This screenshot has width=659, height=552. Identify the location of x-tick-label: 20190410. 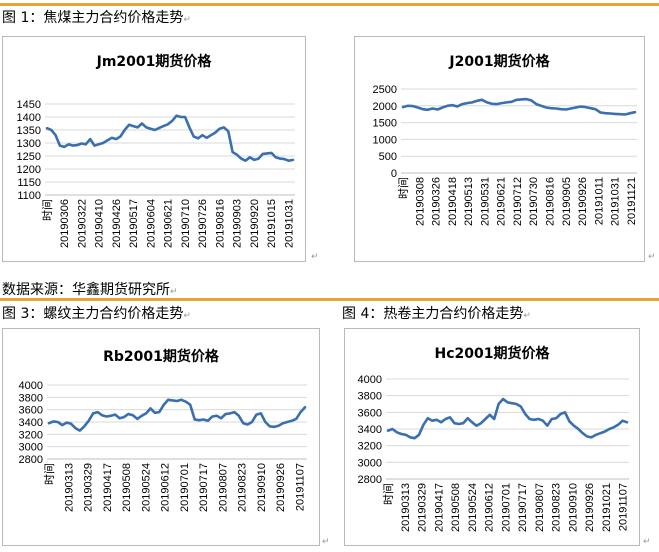
(100, 223).